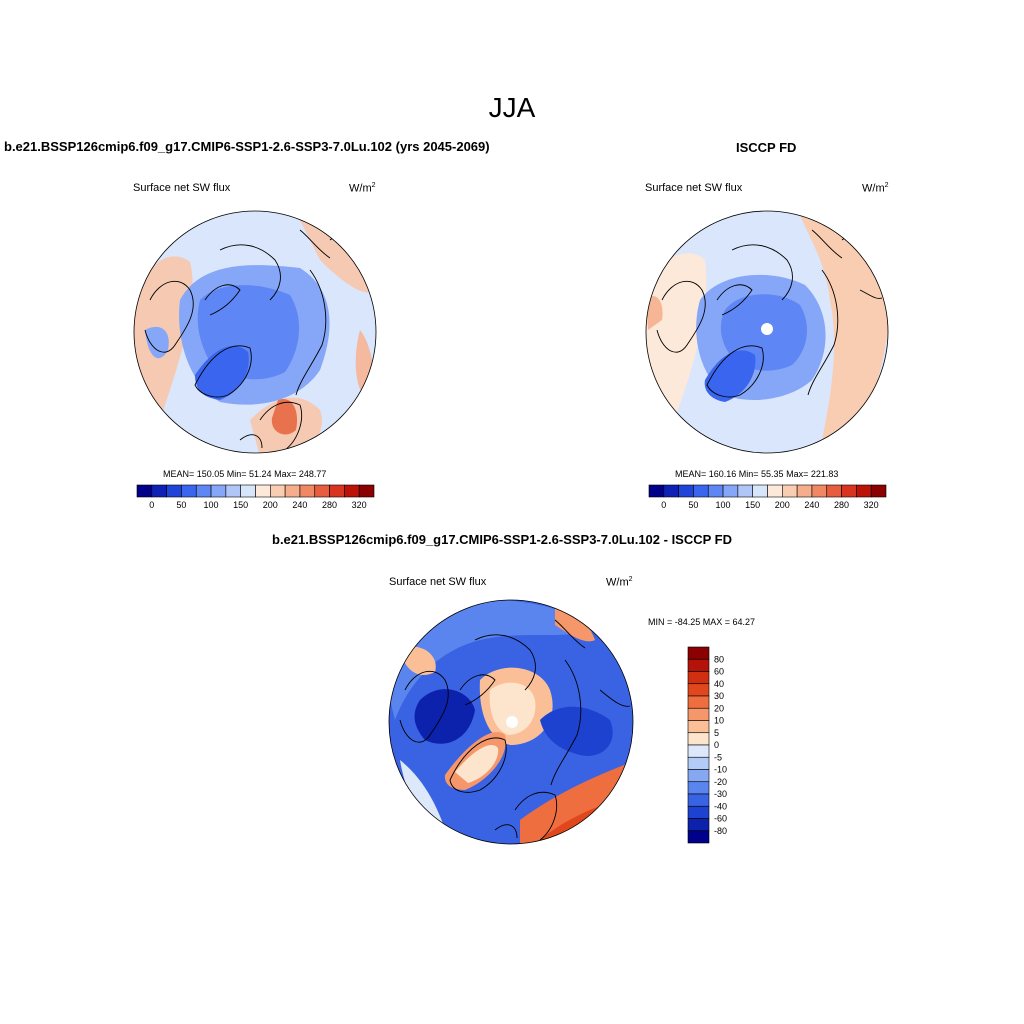 The image size is (1024, 1024). Describe the element at coordinates (511, 722) in the screenshot. I see `diff-map-border` at that location.